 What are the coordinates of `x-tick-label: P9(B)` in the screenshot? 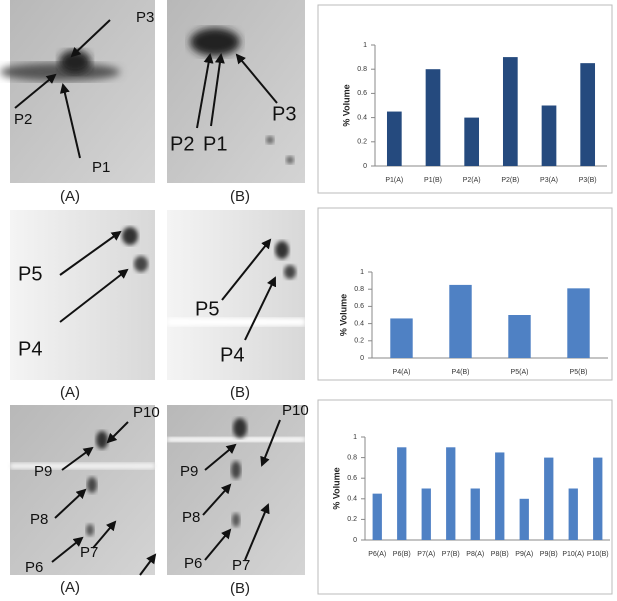 It's located at (549, 554).